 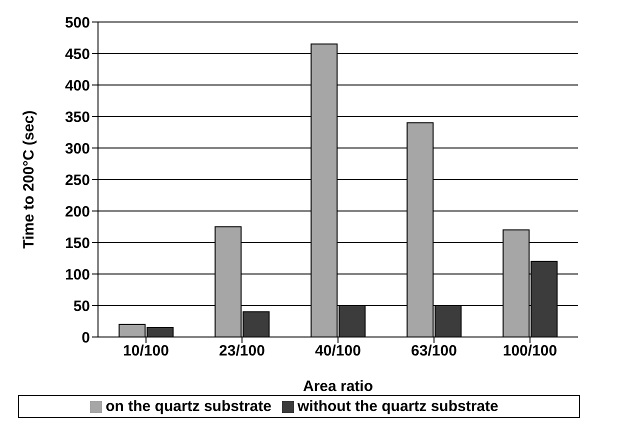 What do you see at coordinates (77, 180) in the screenshot?
I see `y-tick-label: 250` at bounding box center [77, 180].